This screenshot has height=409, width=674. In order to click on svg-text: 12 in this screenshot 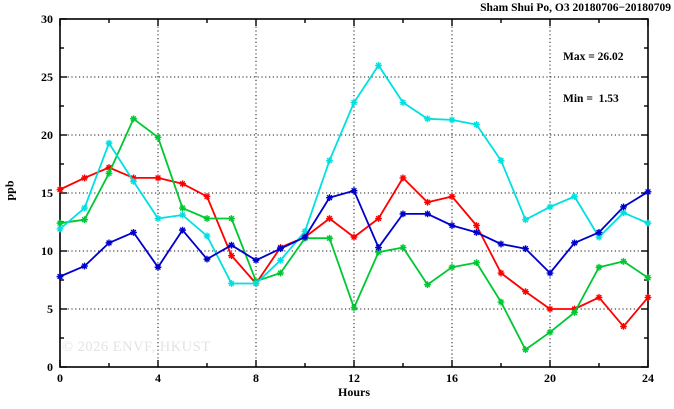, I will do `click(354, 378)`.